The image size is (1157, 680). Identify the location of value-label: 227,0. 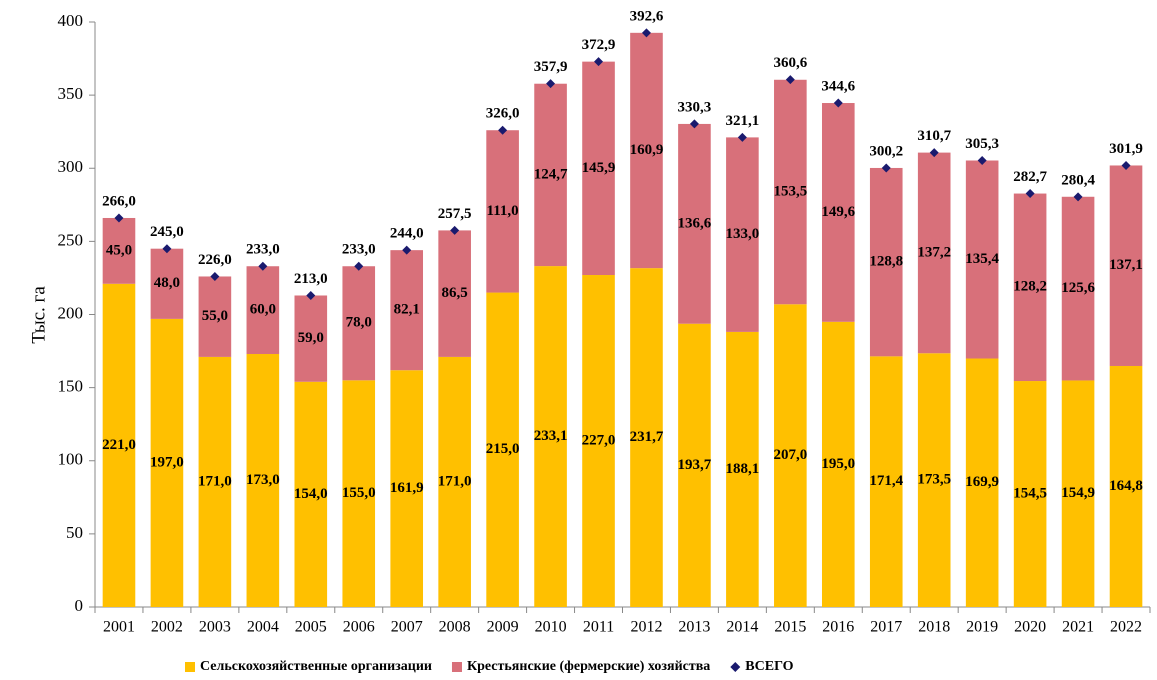
(599, 440).